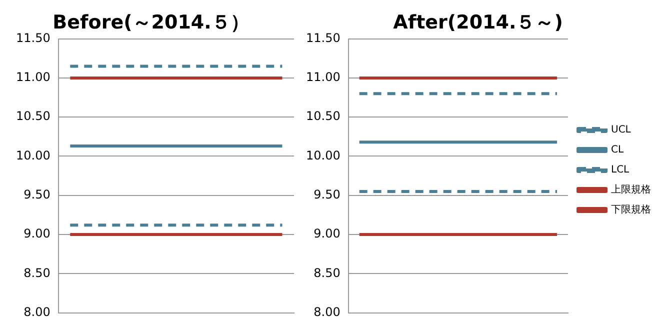 This screenshot has width=670, height=328. I want to click on legend-label: UCL, so click(621, 130).